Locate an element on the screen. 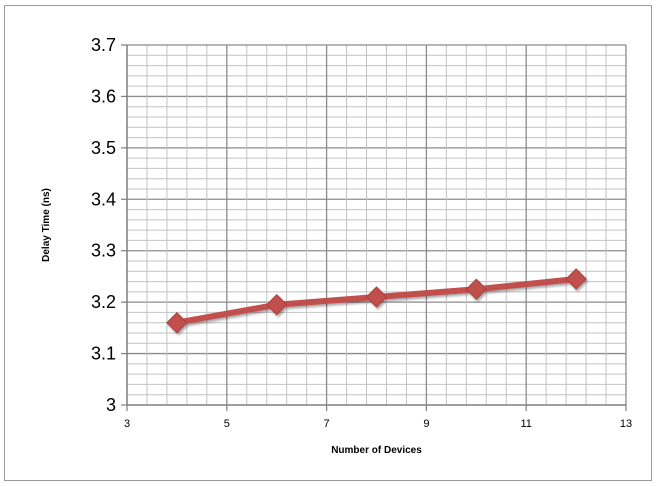  y-tick-label: 3 is located at coordinates (111, 405).